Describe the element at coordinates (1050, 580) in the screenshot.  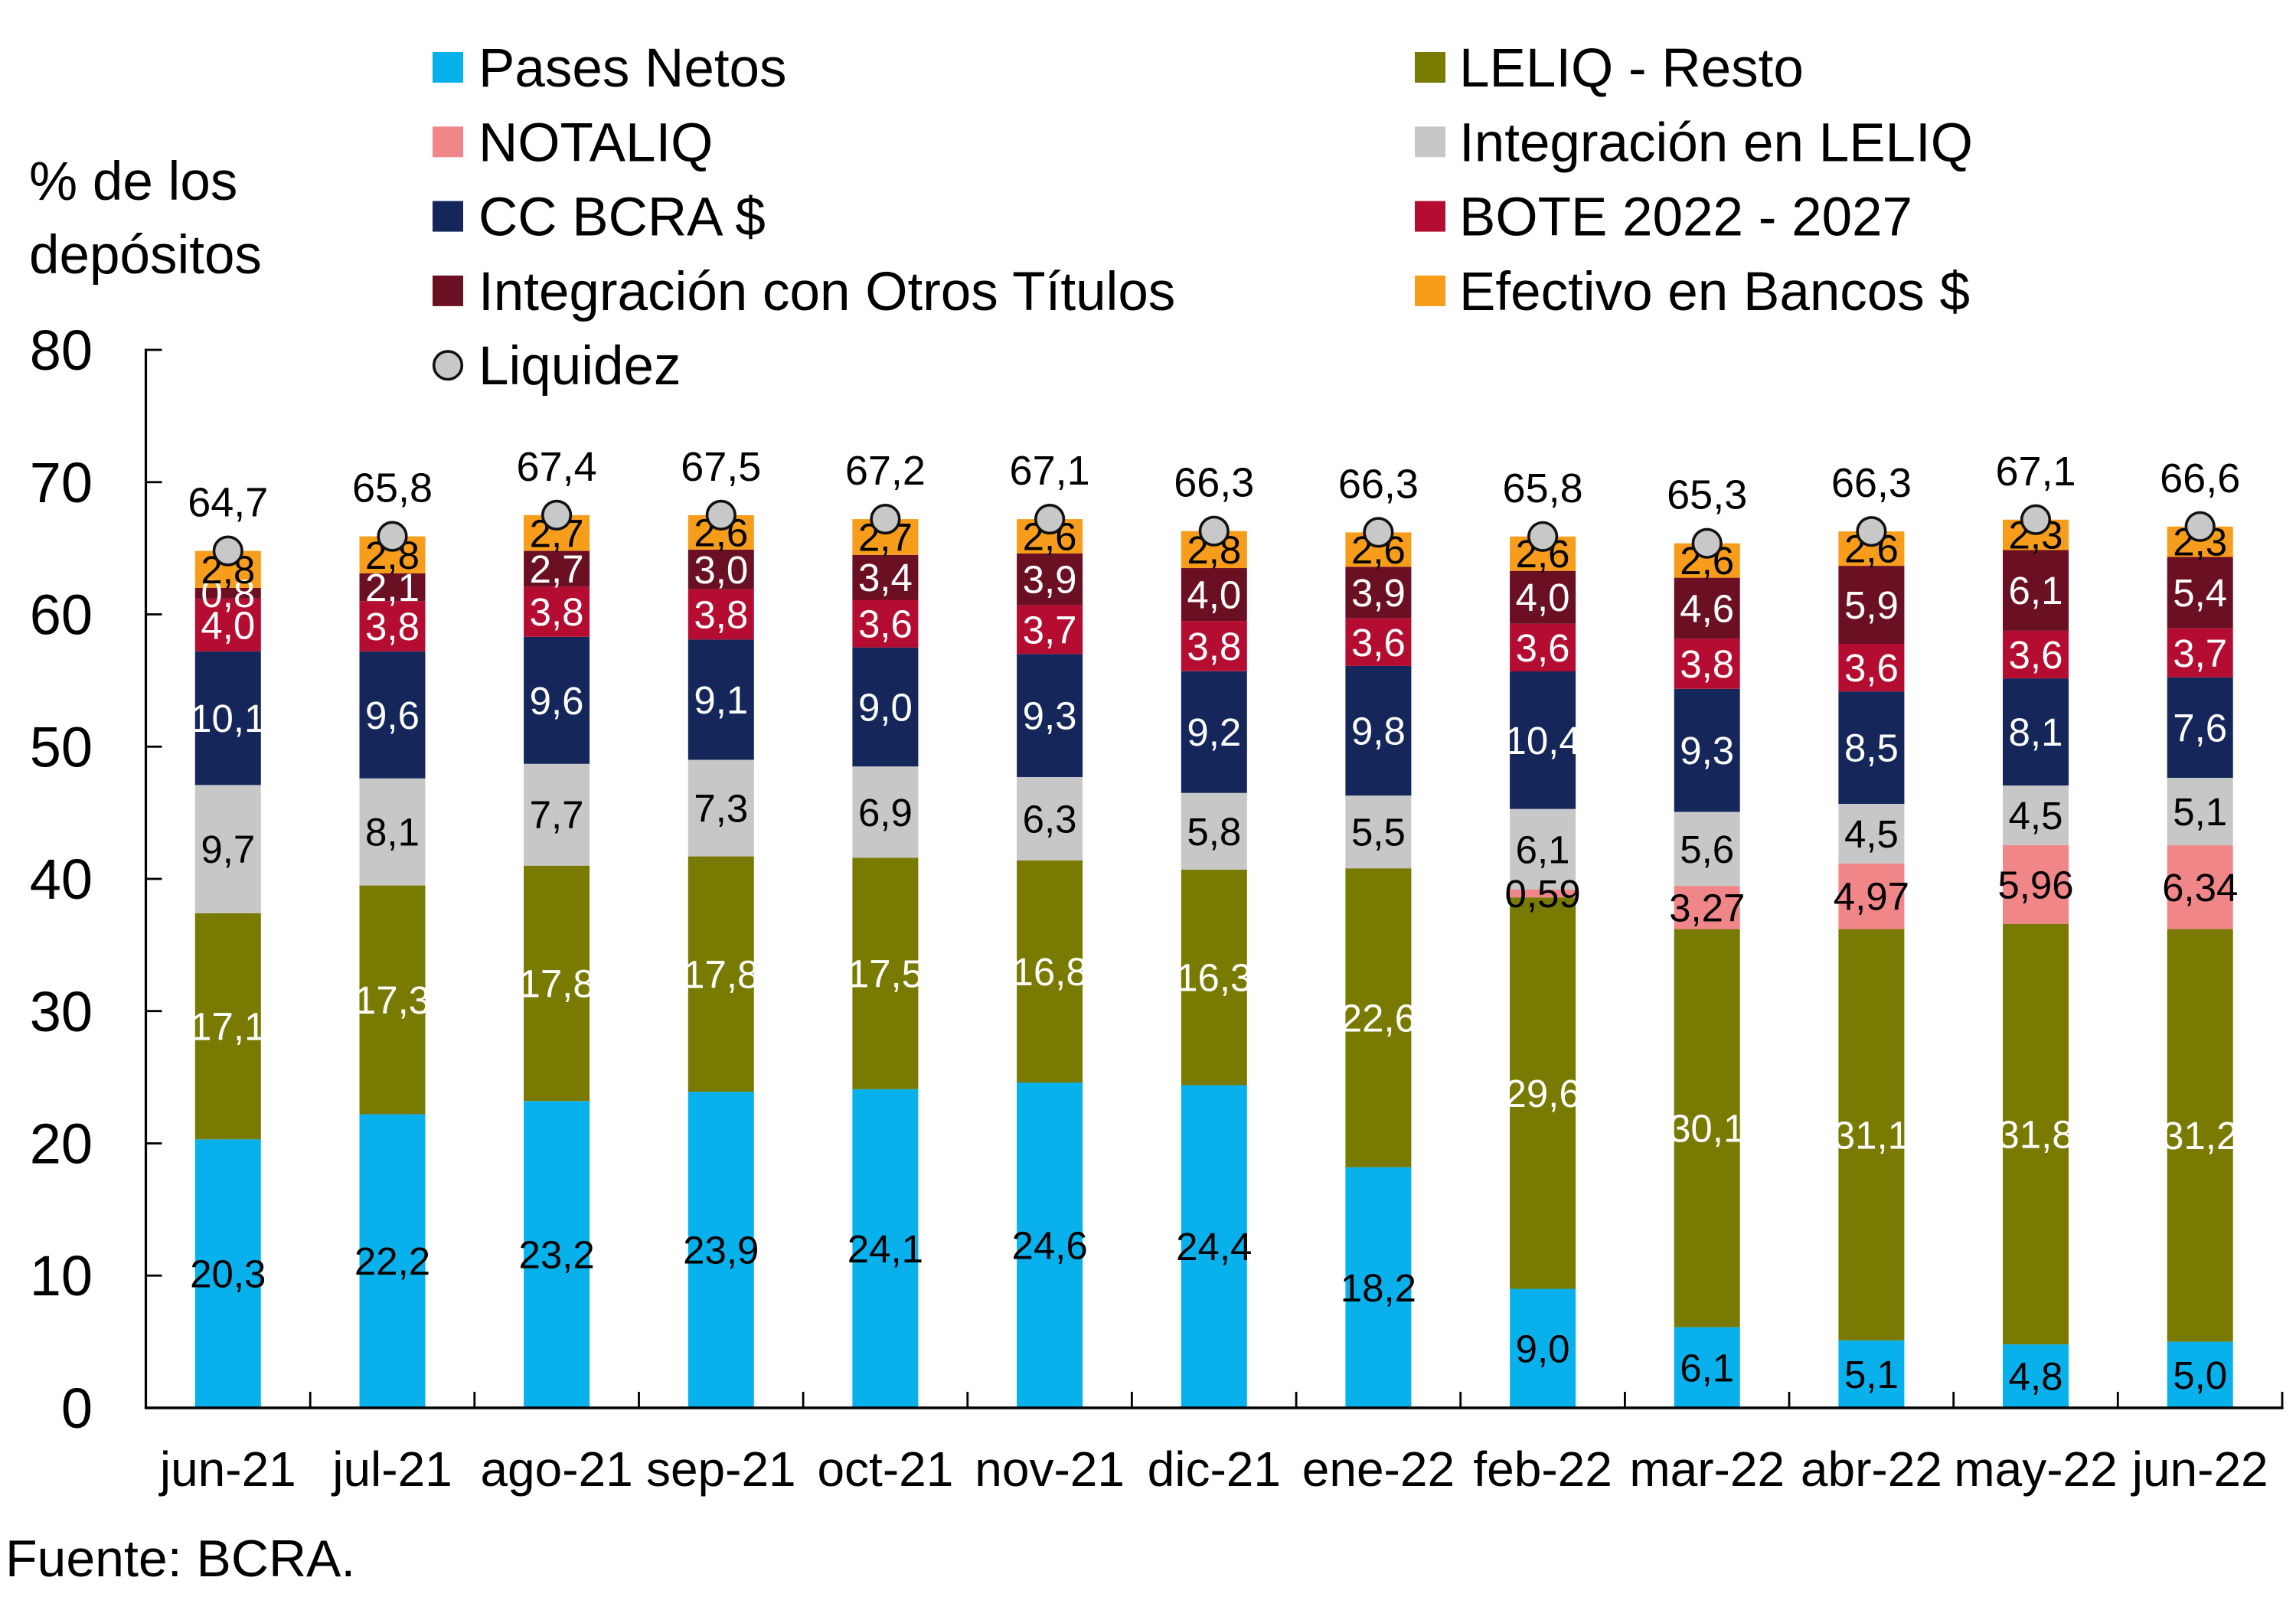
I see `svg-text: 3,9` at that location.